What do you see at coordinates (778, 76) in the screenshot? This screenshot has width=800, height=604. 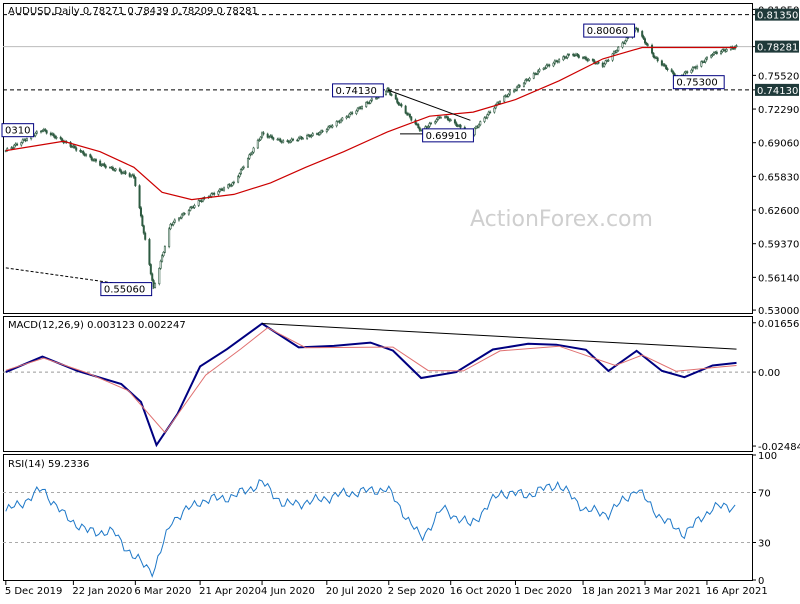 I see `y-axis-tick-label: 0.75520` at bounding box center [778, 76].